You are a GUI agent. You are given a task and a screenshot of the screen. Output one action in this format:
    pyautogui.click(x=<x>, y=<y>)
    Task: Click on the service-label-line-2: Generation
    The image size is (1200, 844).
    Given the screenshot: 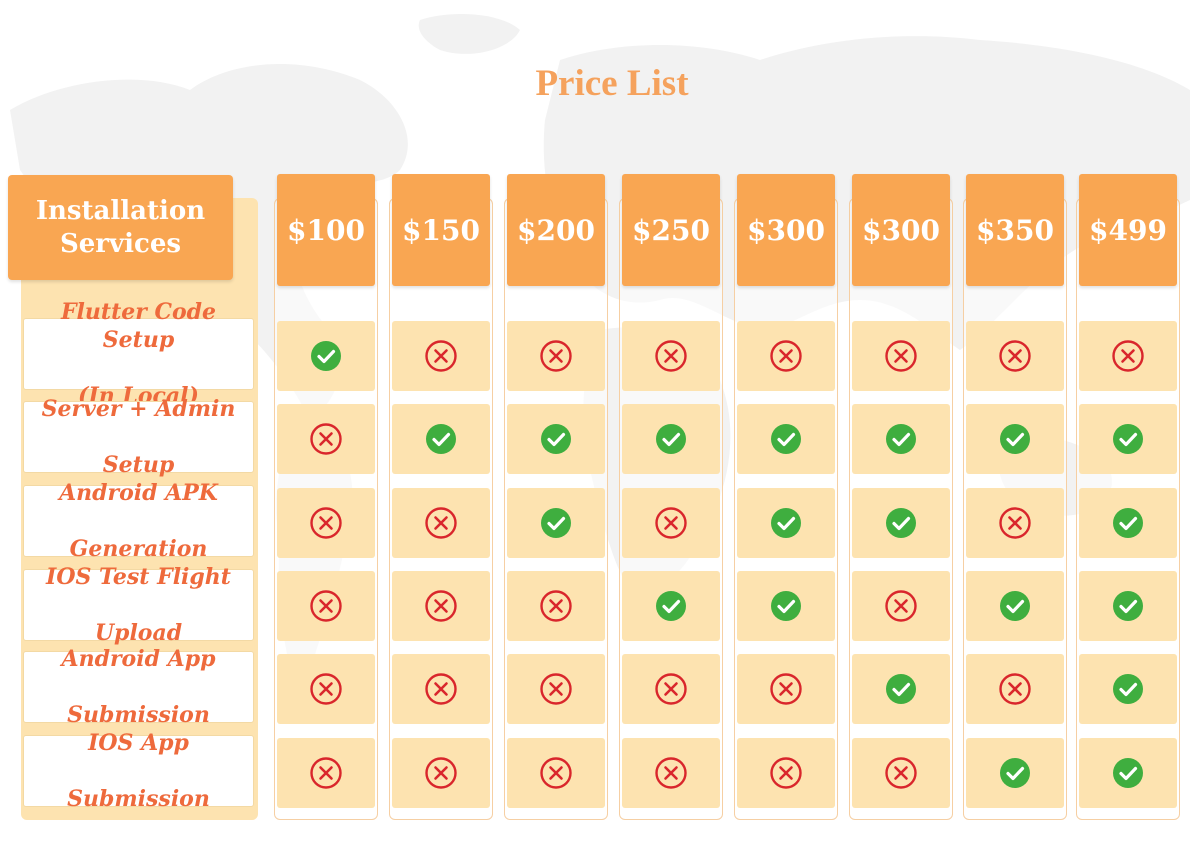 What is the action you would take?
    pyautogui.click(x=138, y=549)
    